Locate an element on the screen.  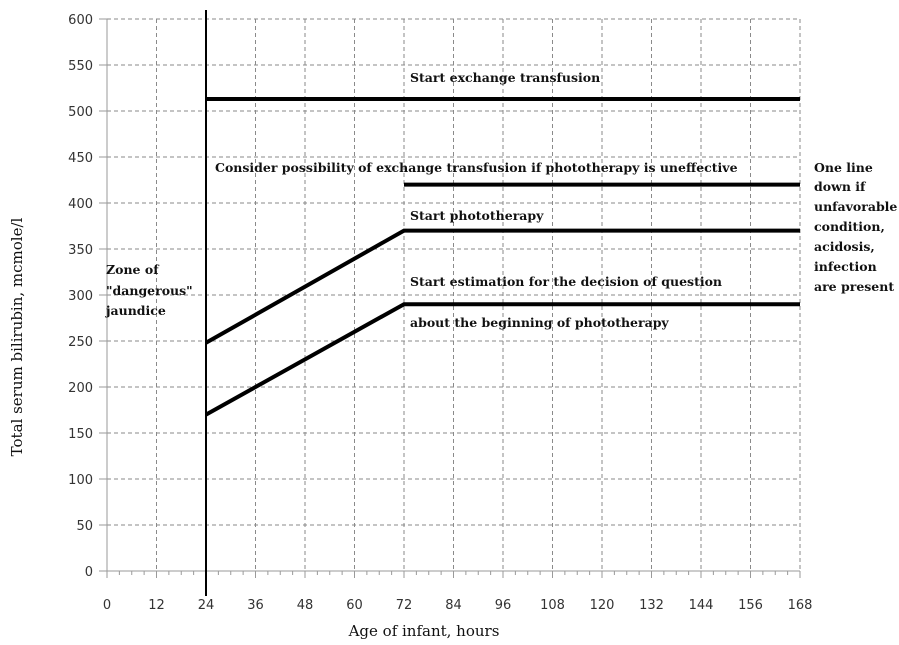
y-tick-label: 350 is located at coordinates (80, 250).